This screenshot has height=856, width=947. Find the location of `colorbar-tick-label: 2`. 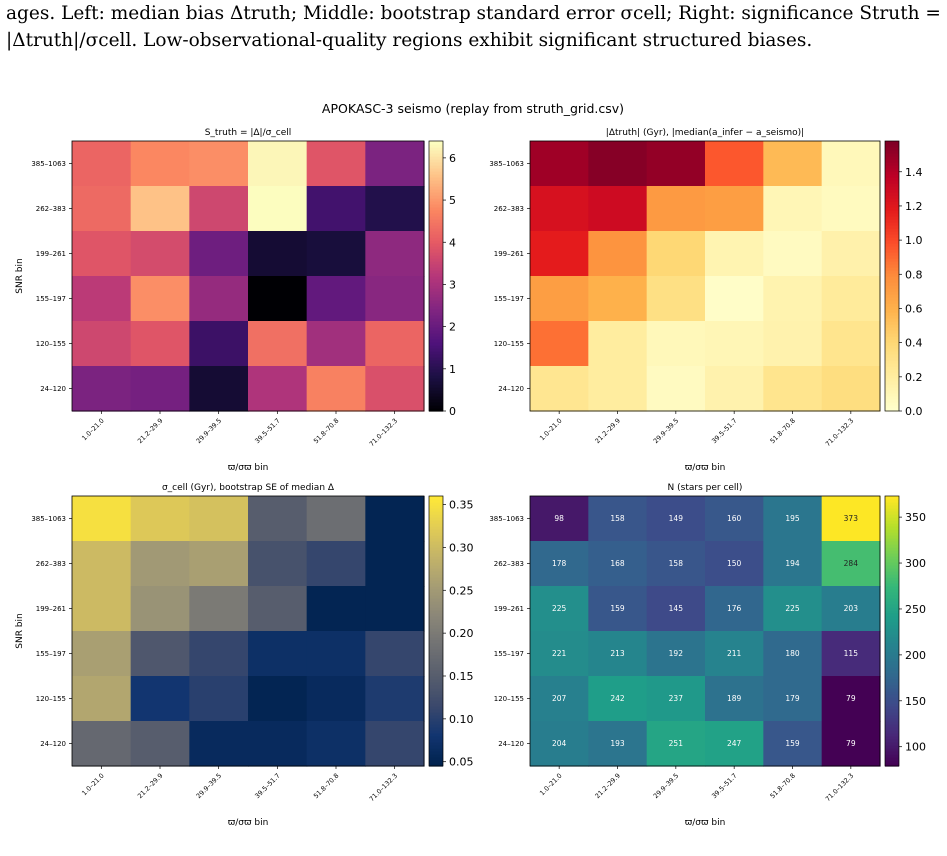

colorbar-tick-label: 2 is located at coordinates (452, 327).